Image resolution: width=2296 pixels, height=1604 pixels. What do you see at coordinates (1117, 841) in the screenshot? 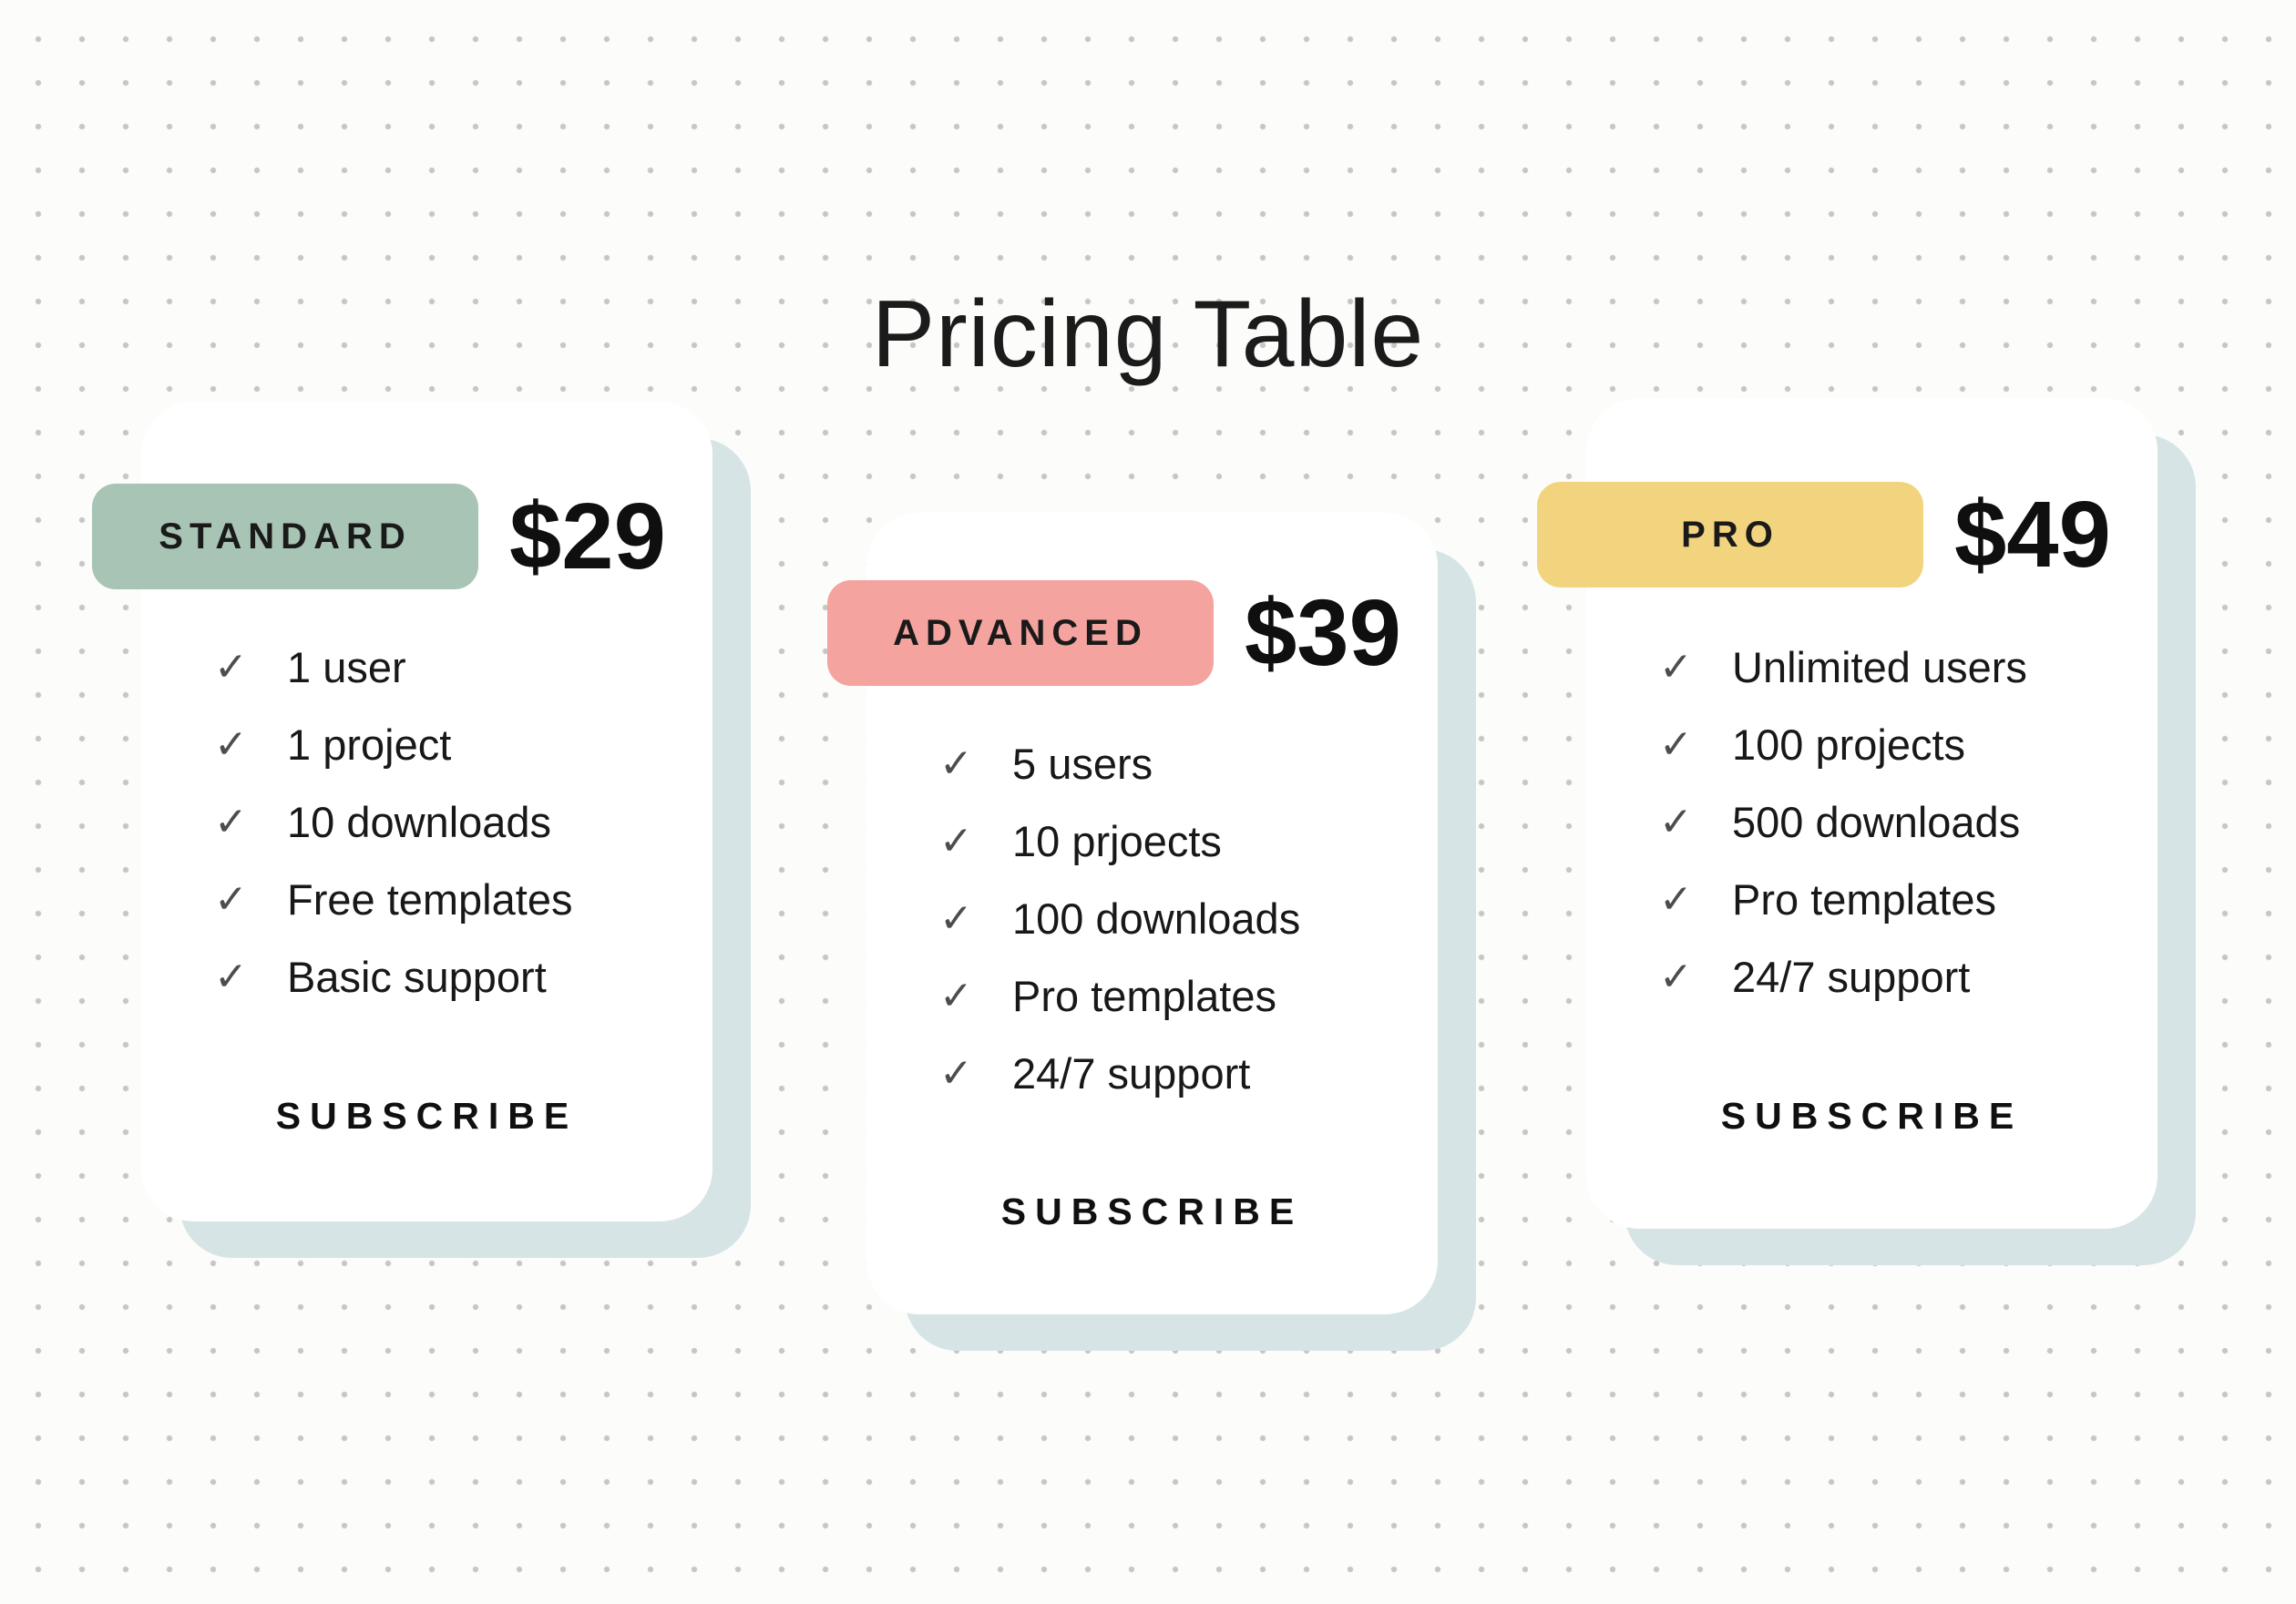
I see `feature-label: 10 prjoects` at bounding box center [1117, 841].